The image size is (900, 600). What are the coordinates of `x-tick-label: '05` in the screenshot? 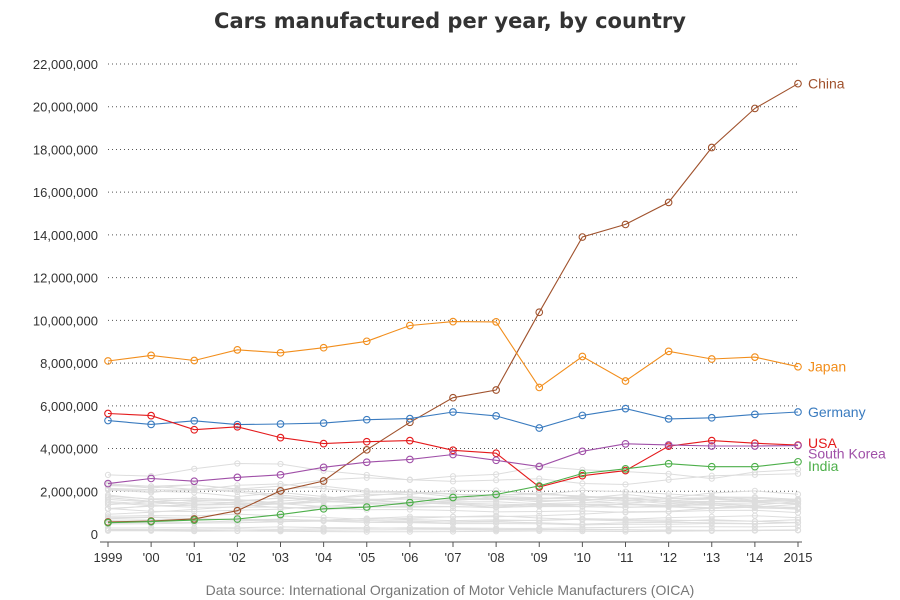 It's located at (366, 557).